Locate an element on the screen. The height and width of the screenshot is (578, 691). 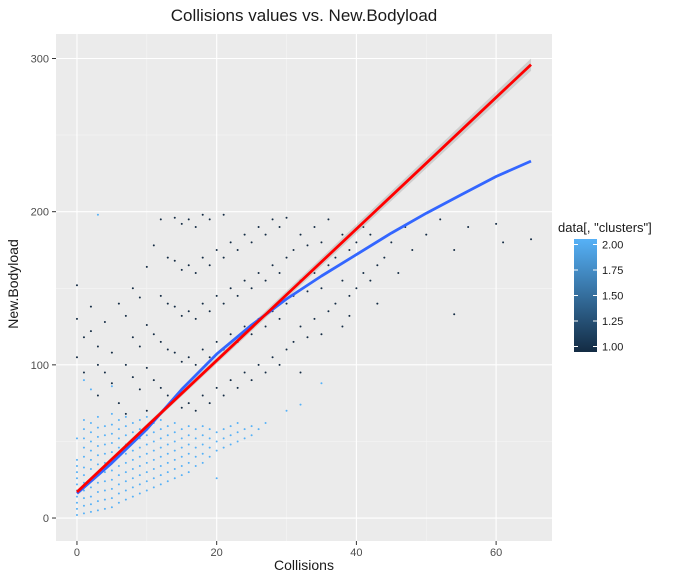
x-tick-label: 60 is located at coordinates (496, 553).